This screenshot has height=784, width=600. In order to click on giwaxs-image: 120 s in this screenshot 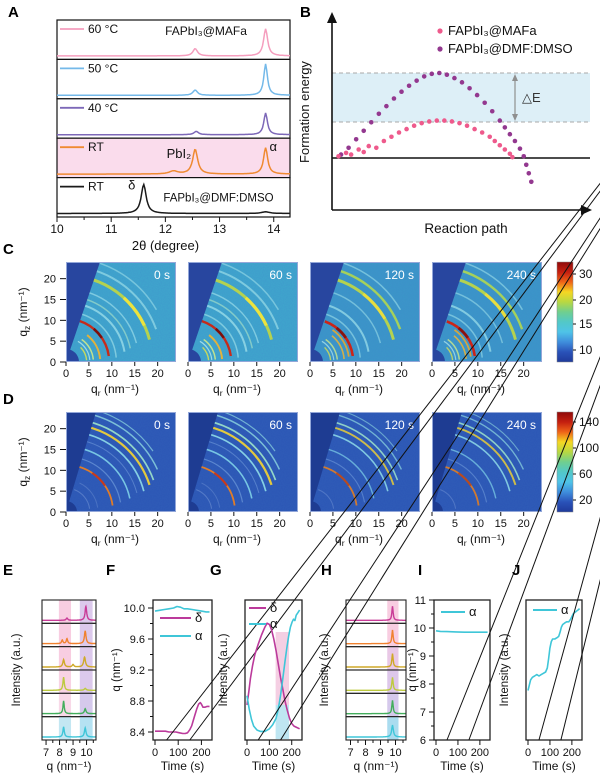, I will do `click(365, 462)`.